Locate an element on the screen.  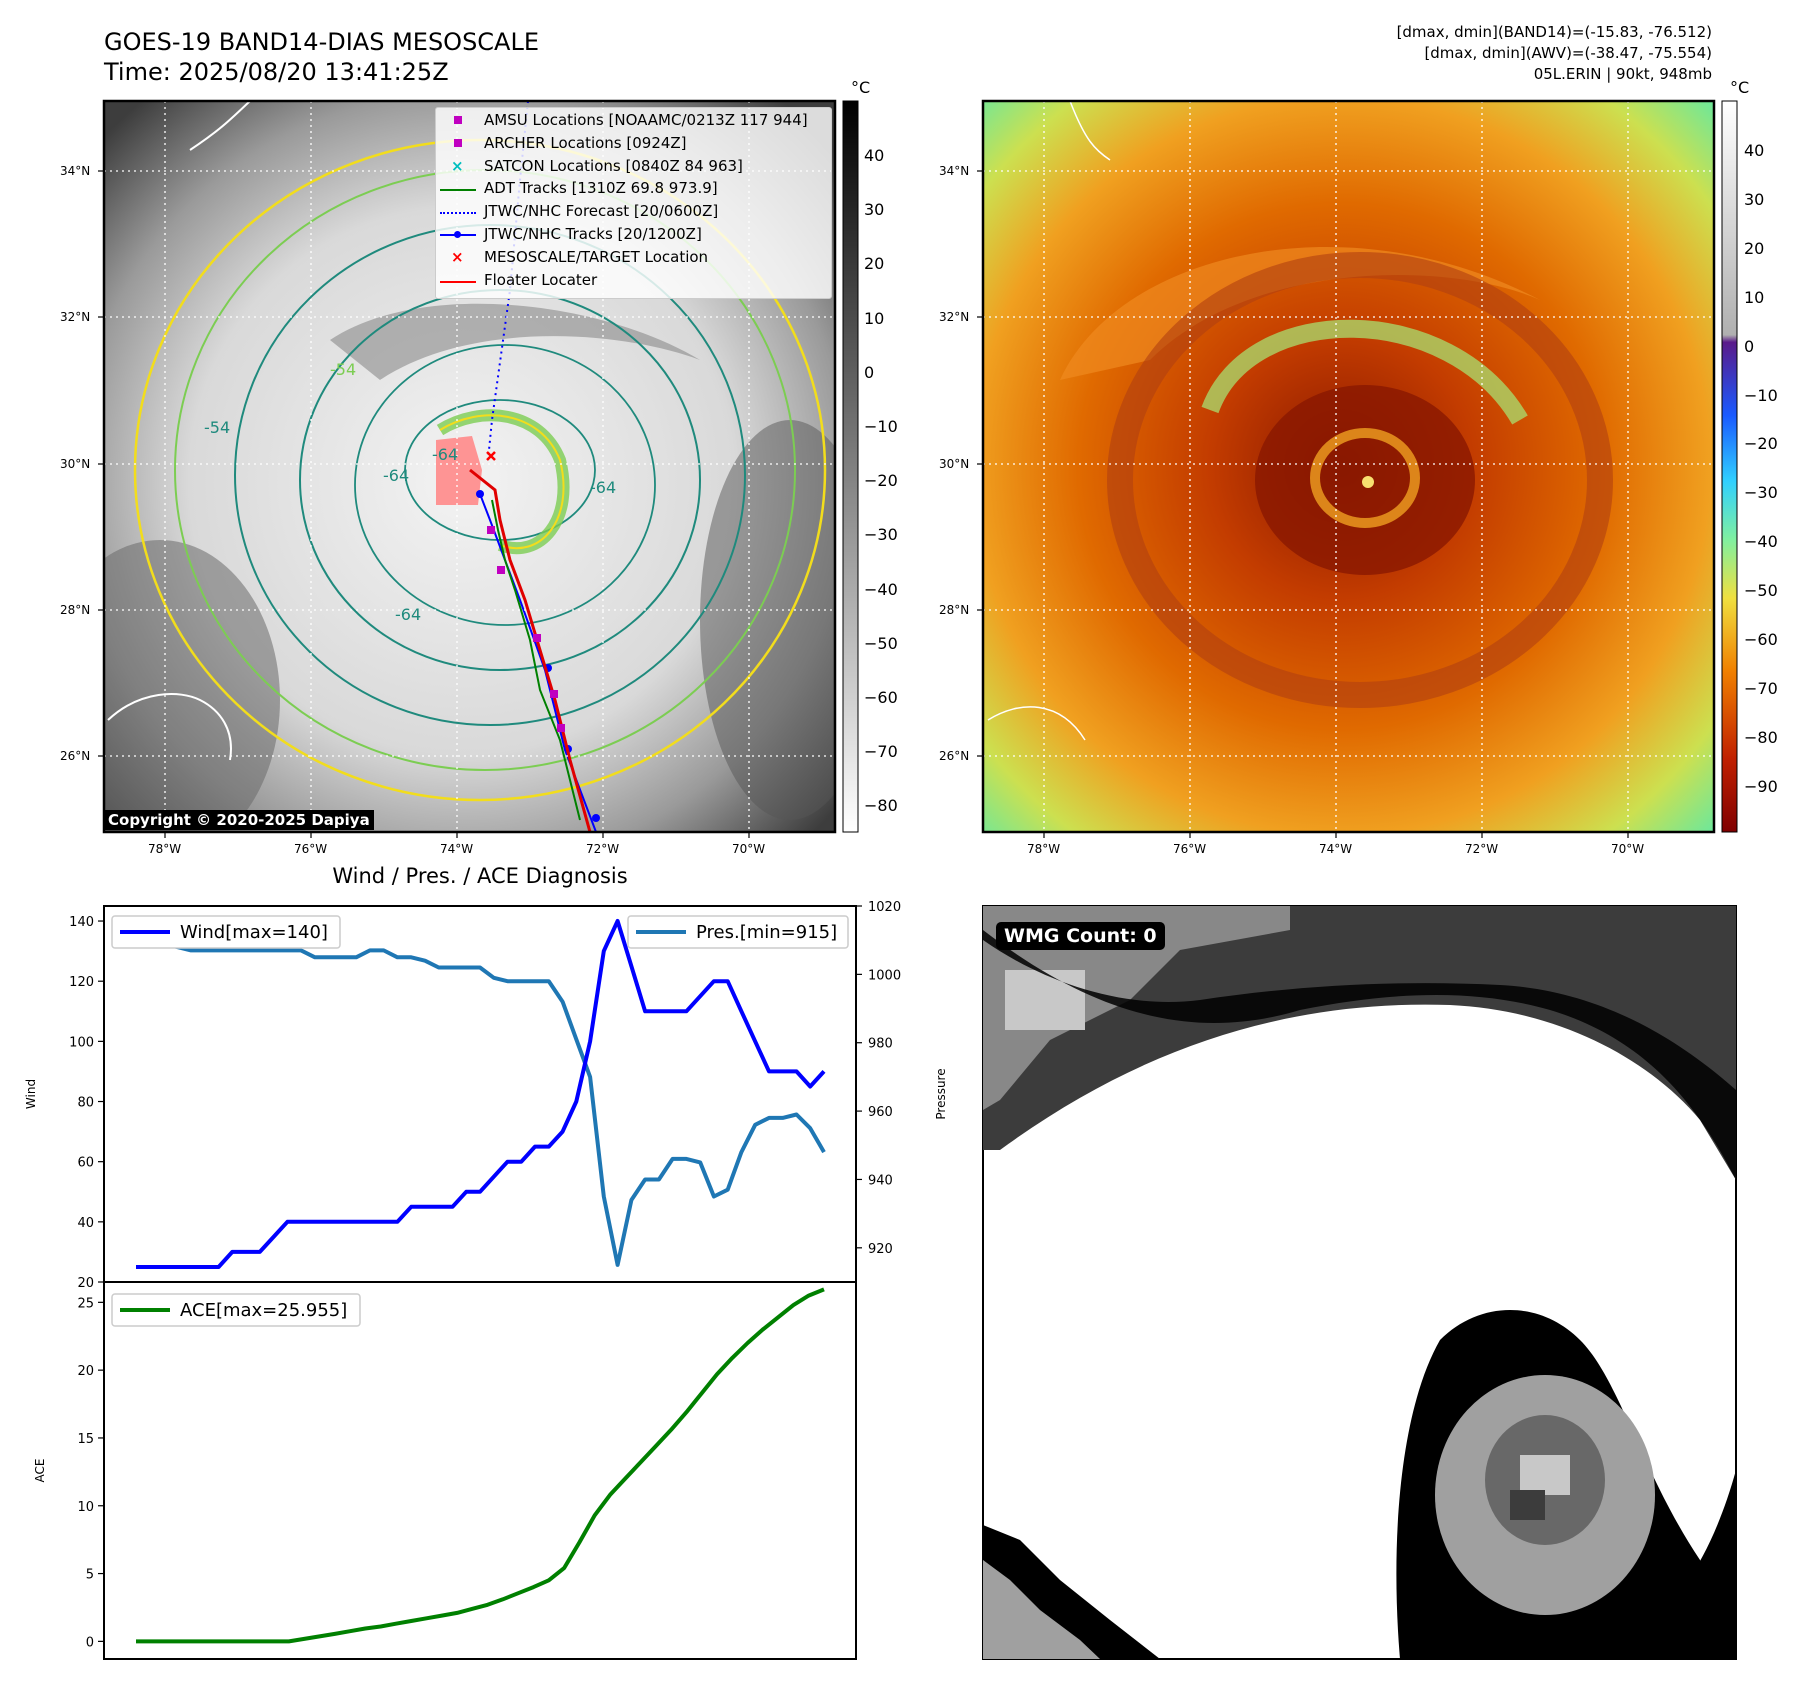
wmg-count-label: WMG Count: 0 is located at coordinates (1080, 936).